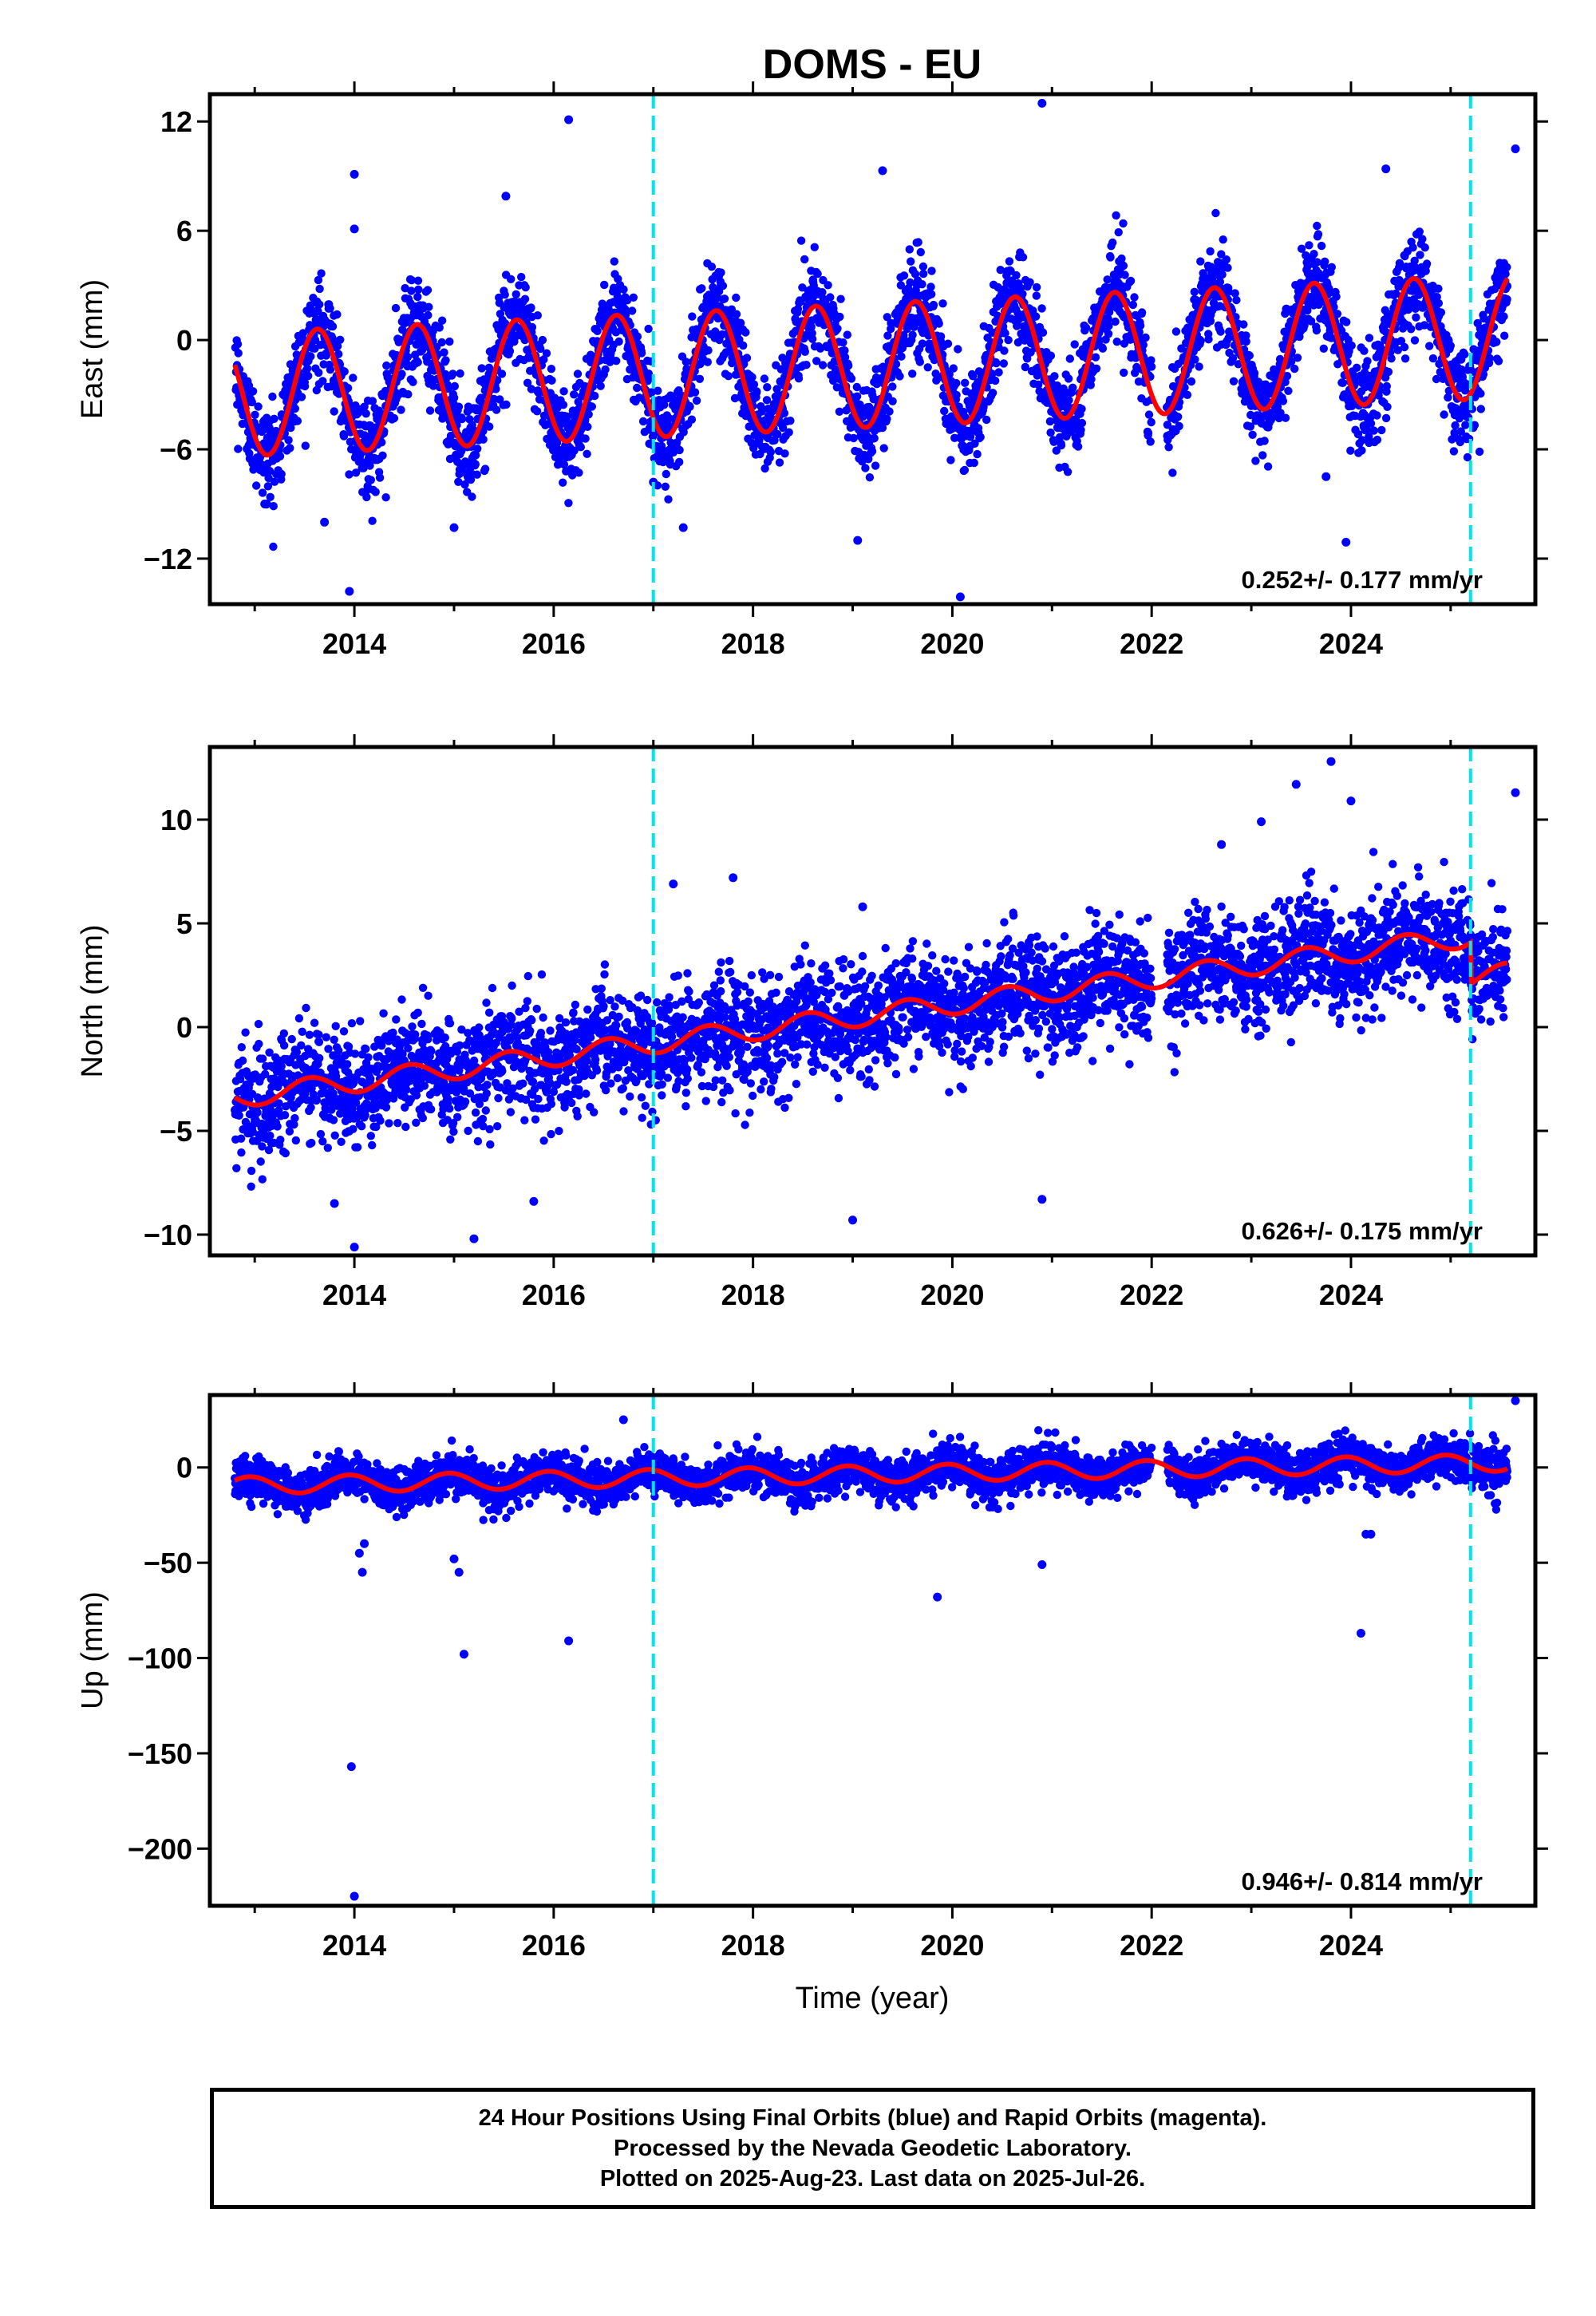 The height and width of the screenshot is (2316, 1596). What do you see at coordinates (354, 643) in the screenshot?
I see `x-tick-label: 2014` at bounding box center [354, 643].